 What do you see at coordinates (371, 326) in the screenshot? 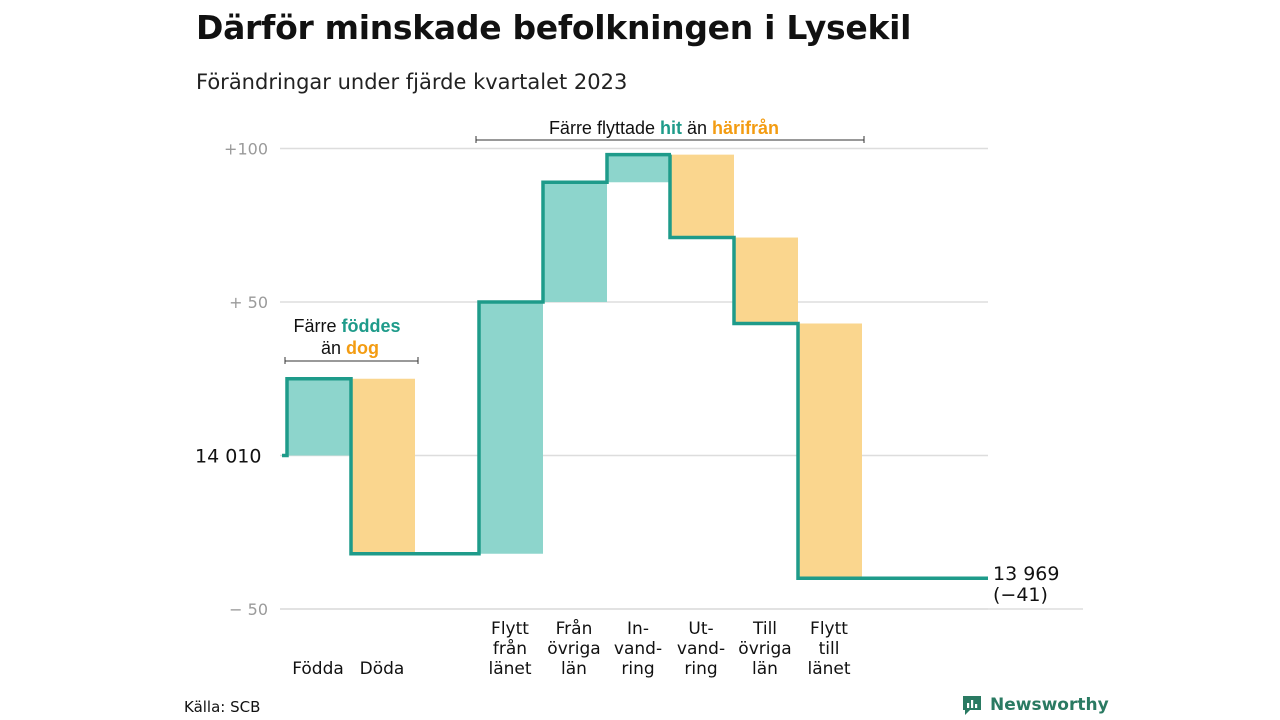
I see `natural-annotation-text-part: föddes` at bounding box center [371, 326].